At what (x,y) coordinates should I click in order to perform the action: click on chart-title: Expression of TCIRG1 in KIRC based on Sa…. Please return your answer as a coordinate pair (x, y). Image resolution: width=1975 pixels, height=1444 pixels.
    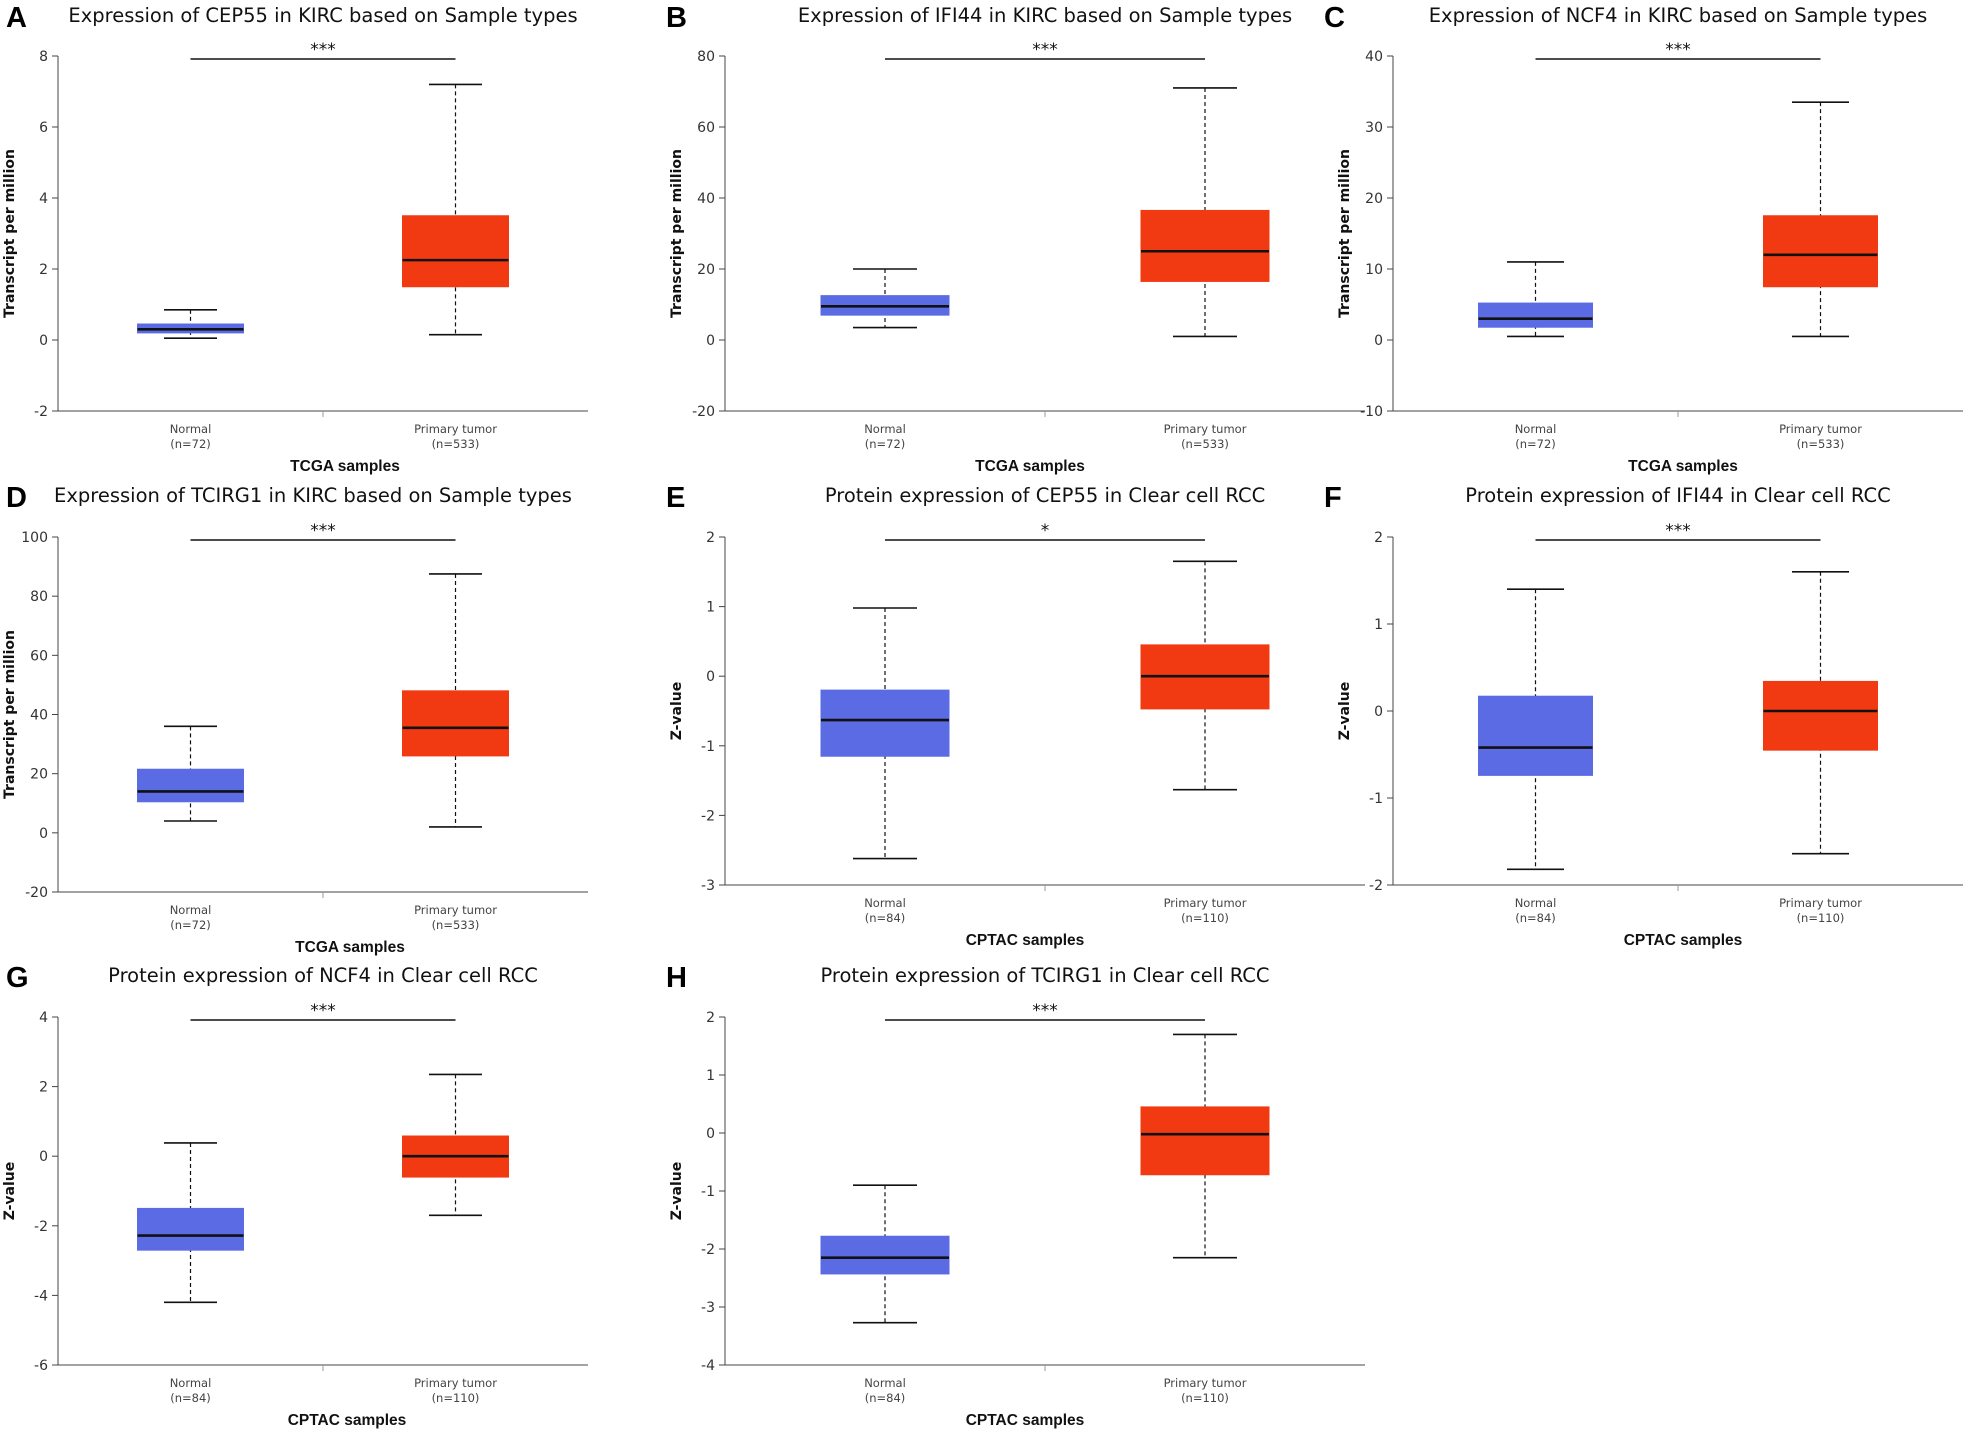
    Looking at the image, I should click on (313, 495).